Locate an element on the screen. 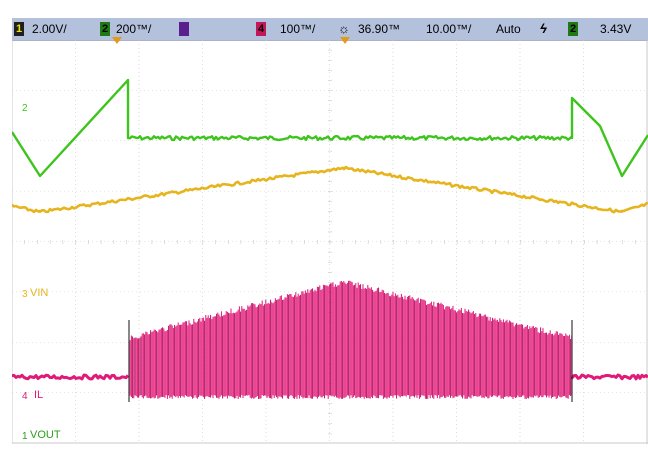 The image size is (648, 449). ch1-ground-marker: 1 is located at coordinates (25, 436).